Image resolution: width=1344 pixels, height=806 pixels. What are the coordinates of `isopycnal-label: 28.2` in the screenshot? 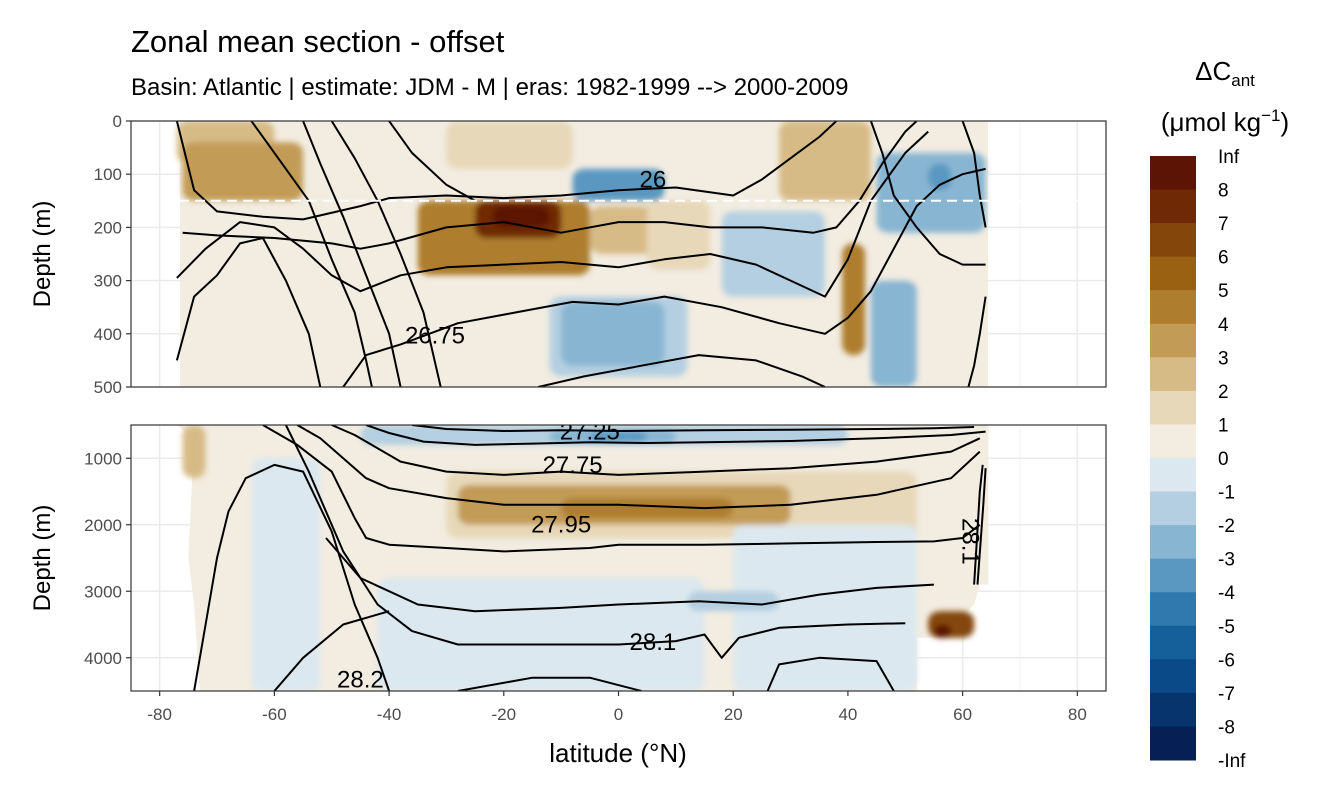 It's located at (360, 680).